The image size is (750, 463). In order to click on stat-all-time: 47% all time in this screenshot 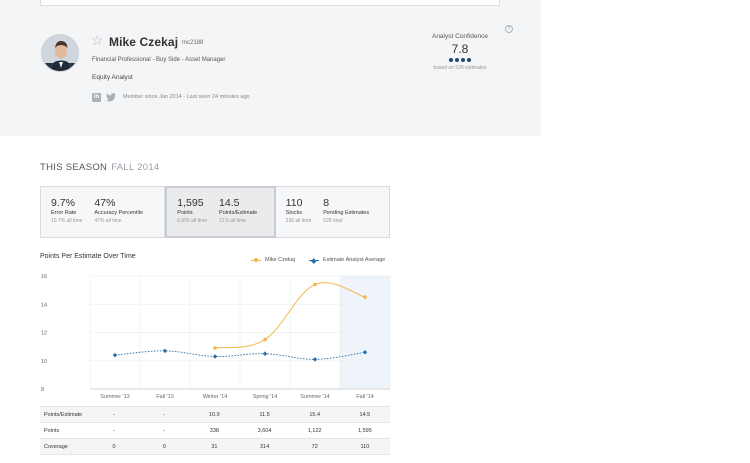, I will do `click(108, 221)`.